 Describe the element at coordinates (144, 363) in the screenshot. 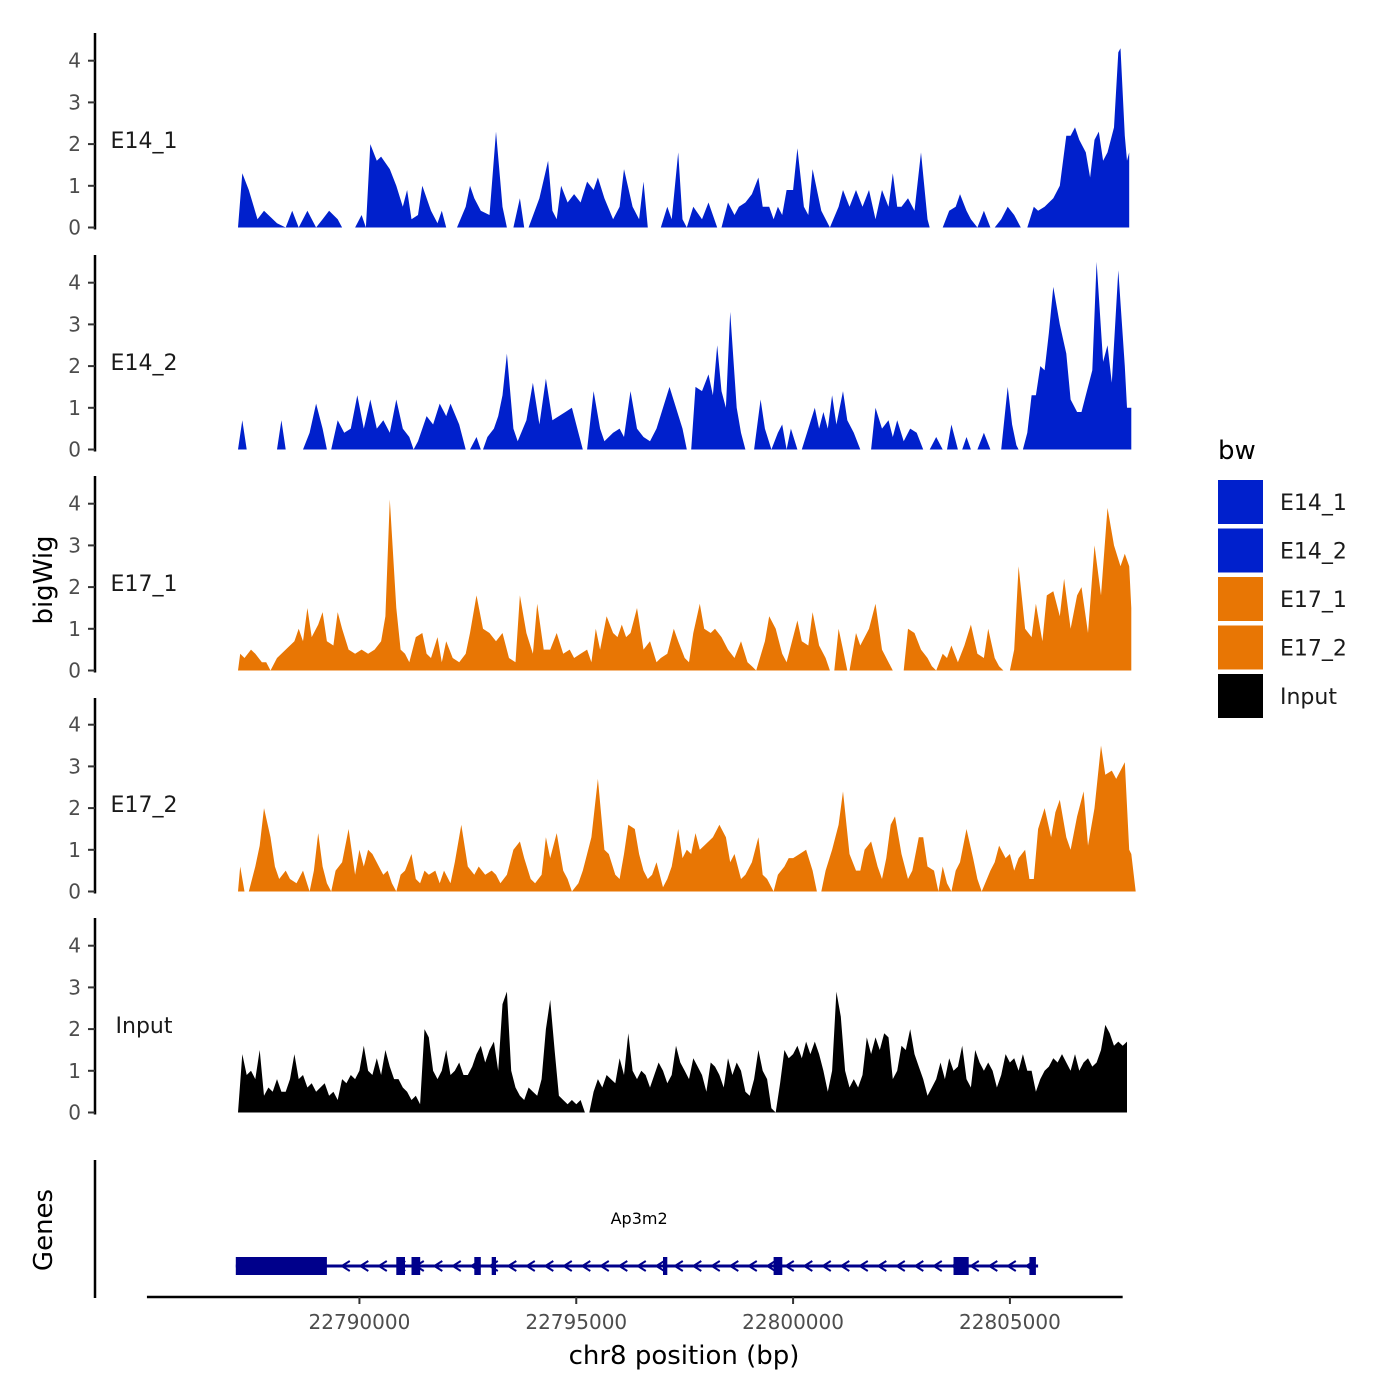

I see `track-label-E14_2: E14_2` at that location.